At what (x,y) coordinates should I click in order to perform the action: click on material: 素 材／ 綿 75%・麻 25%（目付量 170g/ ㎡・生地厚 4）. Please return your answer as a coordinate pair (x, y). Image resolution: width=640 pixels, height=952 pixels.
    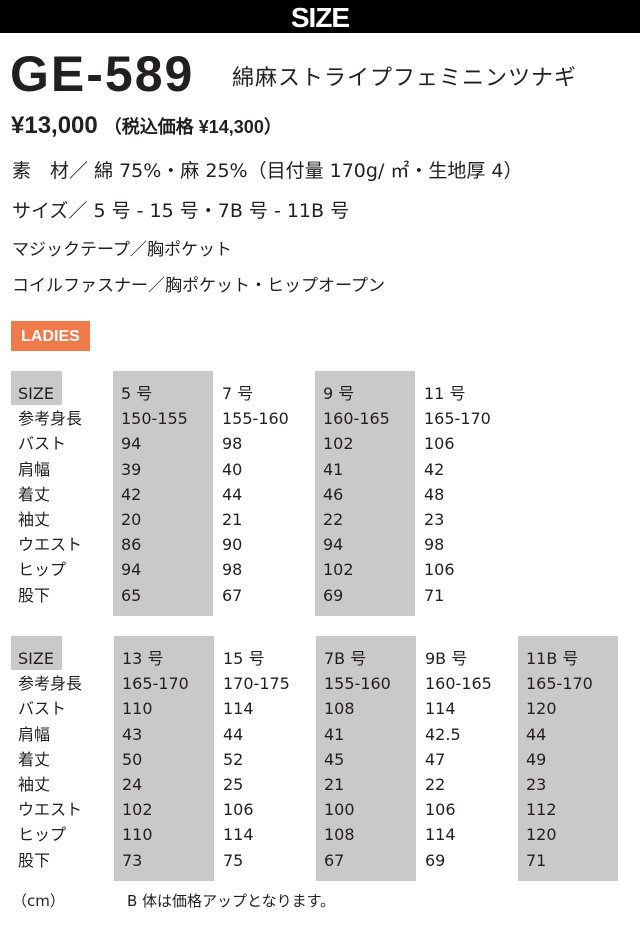
    Looking at the image, I should click on (267, 171).